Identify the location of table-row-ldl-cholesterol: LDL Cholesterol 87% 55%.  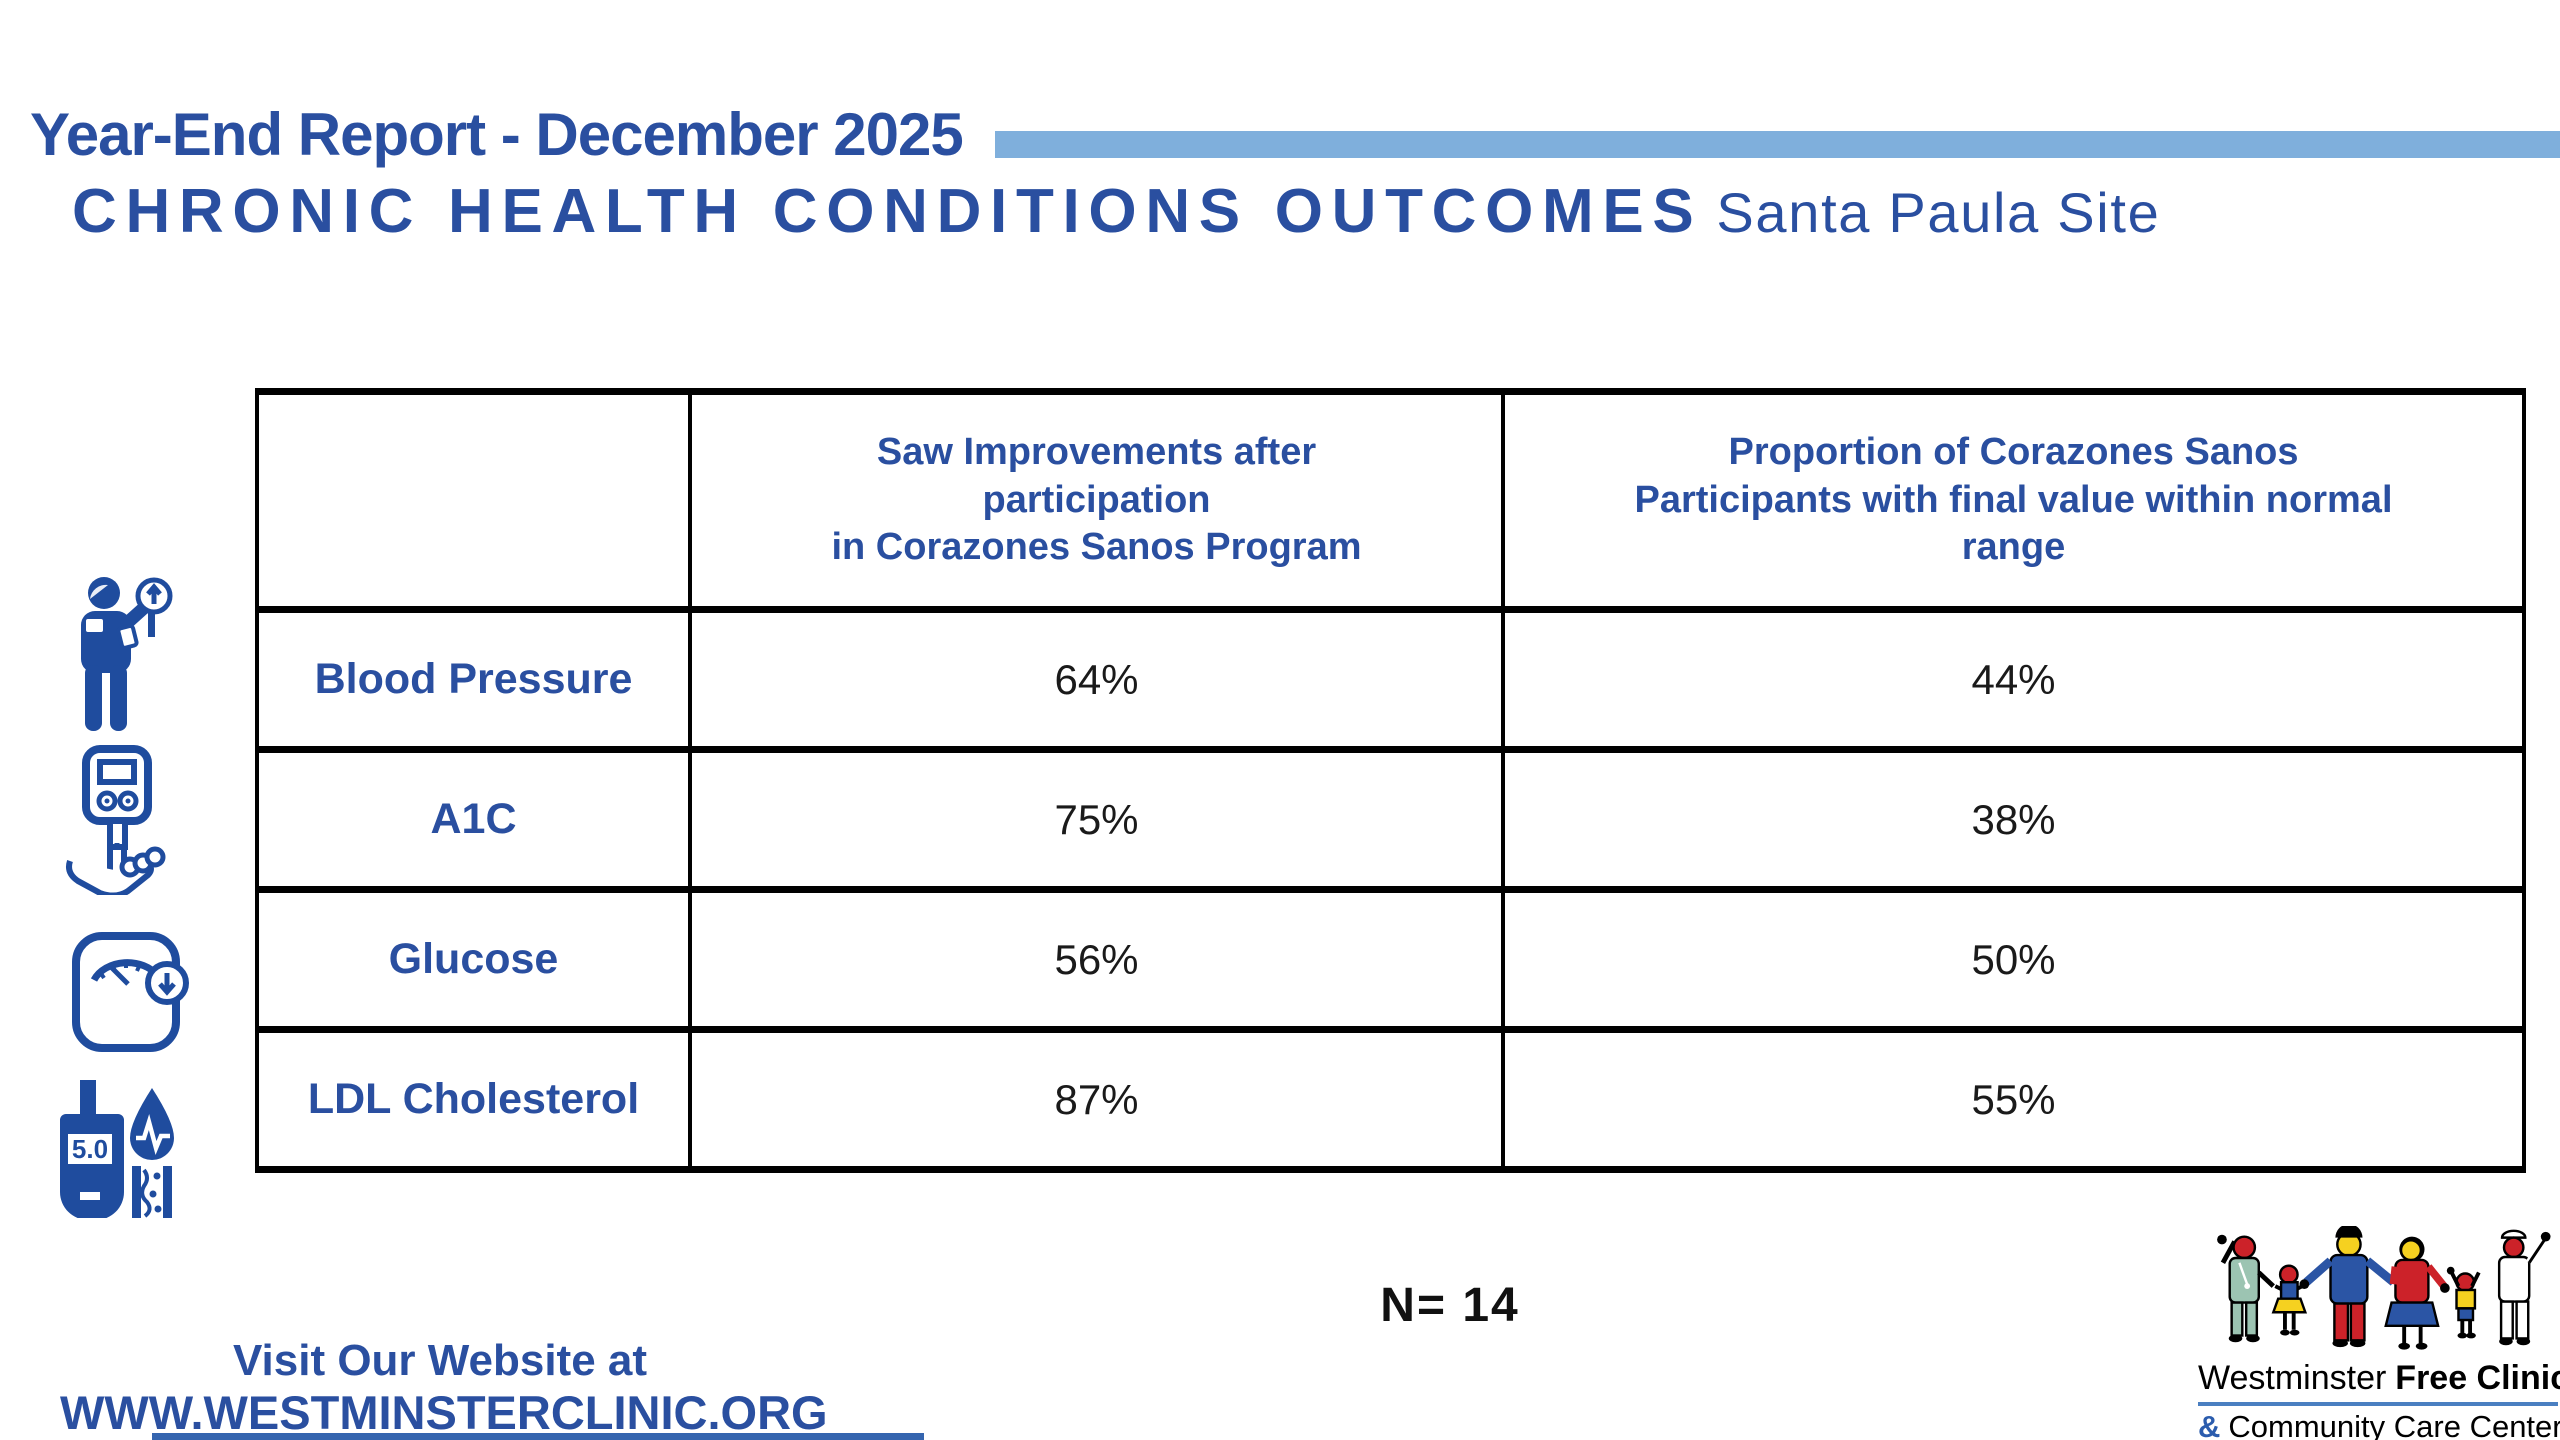
(1390, 1099).